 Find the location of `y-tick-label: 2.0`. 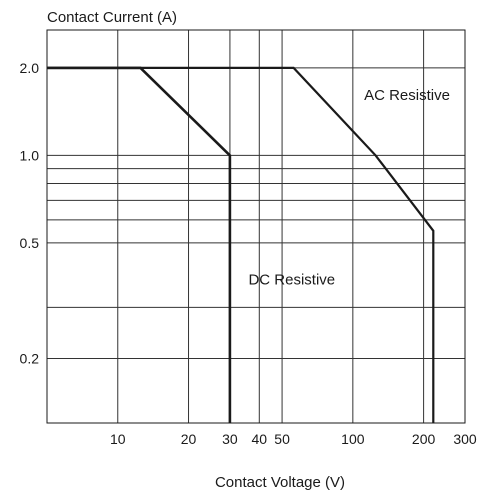

y-tick-label: 2.0 is located at coordinates (30, 68).